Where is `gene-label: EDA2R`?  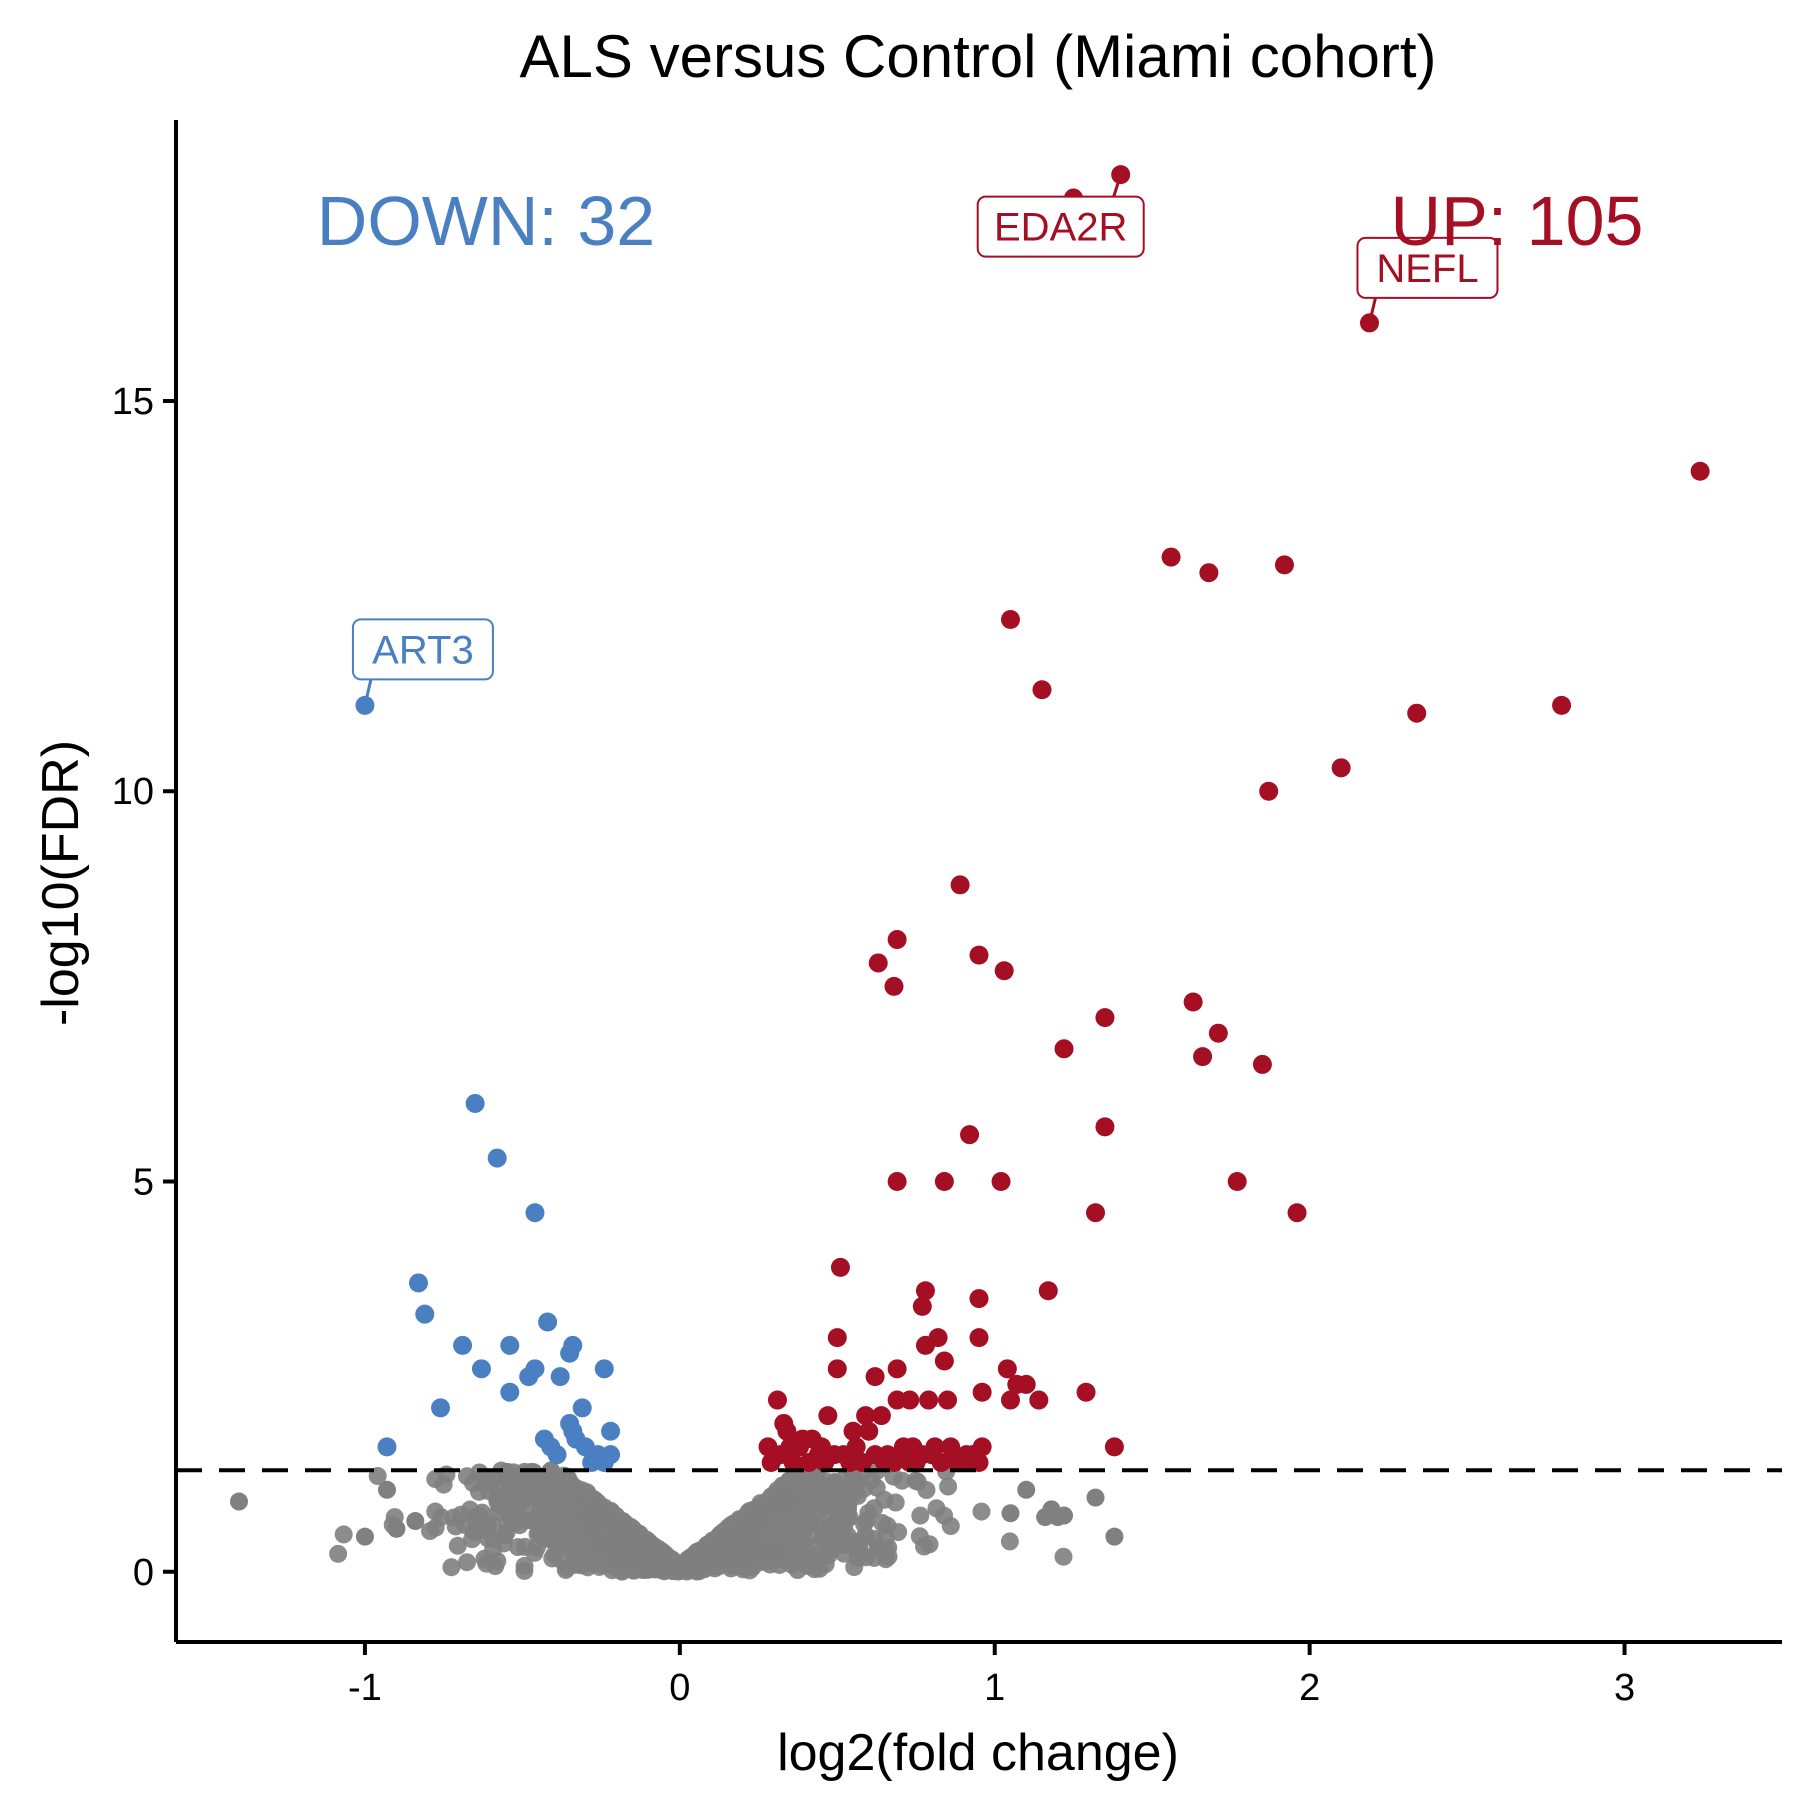
gene-label: EDA2R is located at coordinates (1060, 228).